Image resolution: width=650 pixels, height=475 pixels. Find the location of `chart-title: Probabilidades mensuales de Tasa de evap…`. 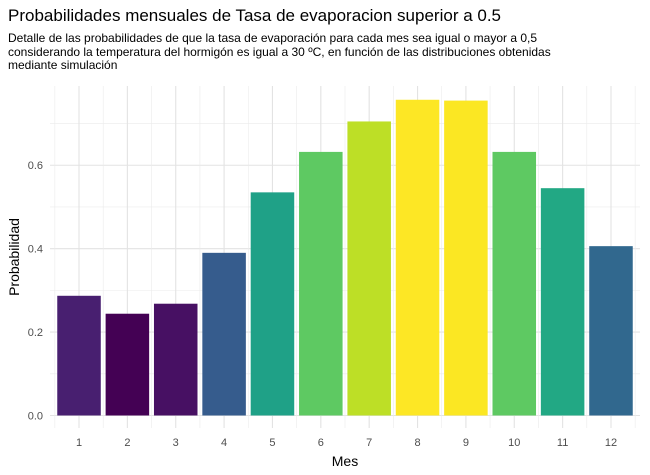

chart-title: Probabilidades mensuales de Tasa de evap… is located at coordinates (255, 15).